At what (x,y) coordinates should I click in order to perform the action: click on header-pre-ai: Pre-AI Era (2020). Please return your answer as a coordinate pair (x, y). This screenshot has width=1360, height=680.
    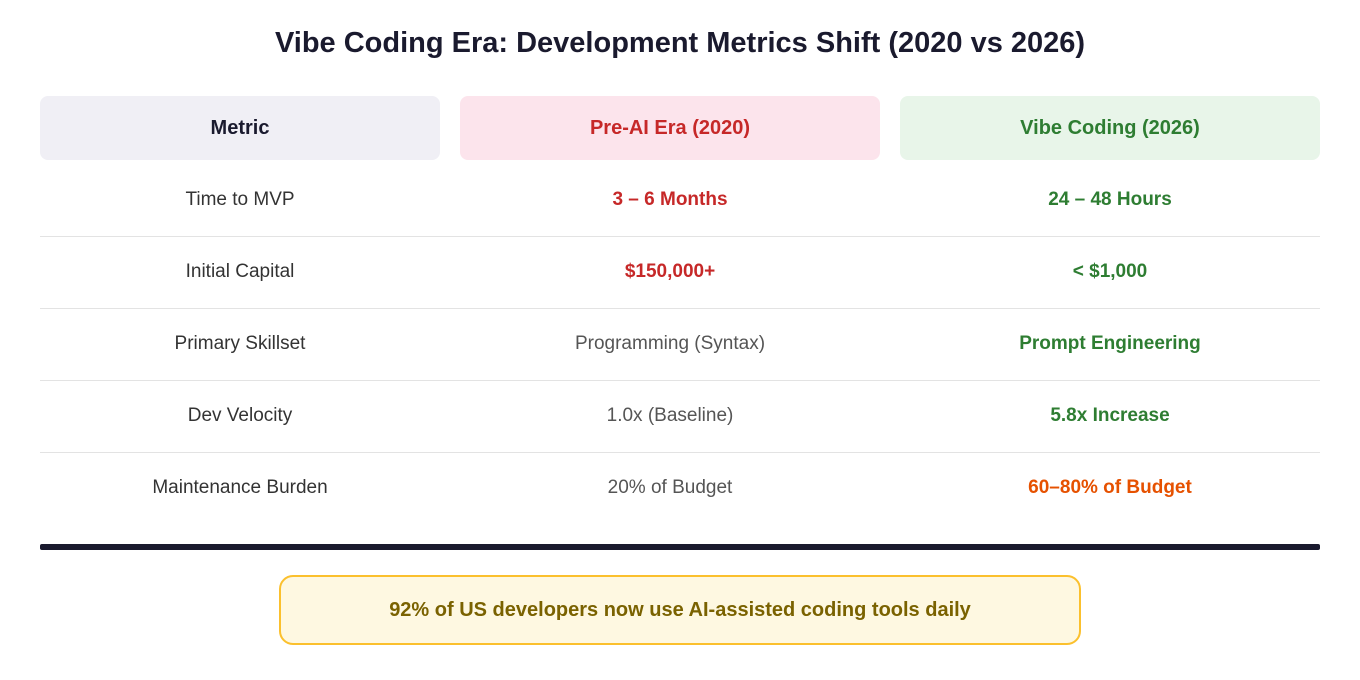
    Looking at the image, I should click on (670, 128).